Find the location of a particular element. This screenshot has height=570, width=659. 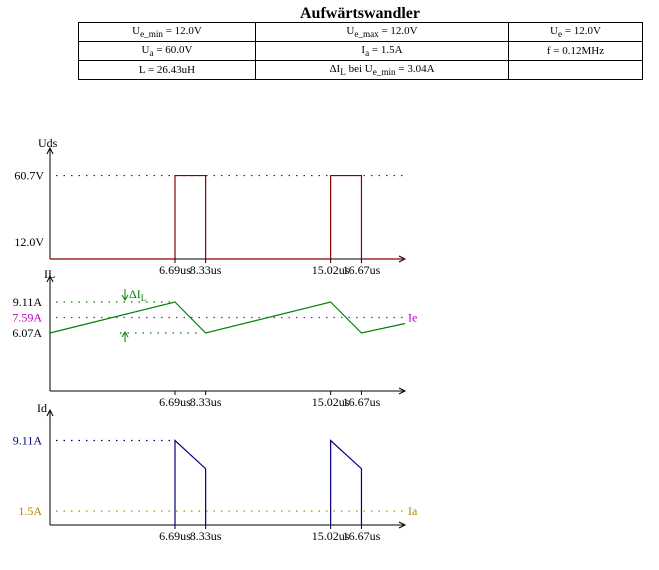

il-plot-x-tick-label: 8.33us is located at coordinates (206, 402).